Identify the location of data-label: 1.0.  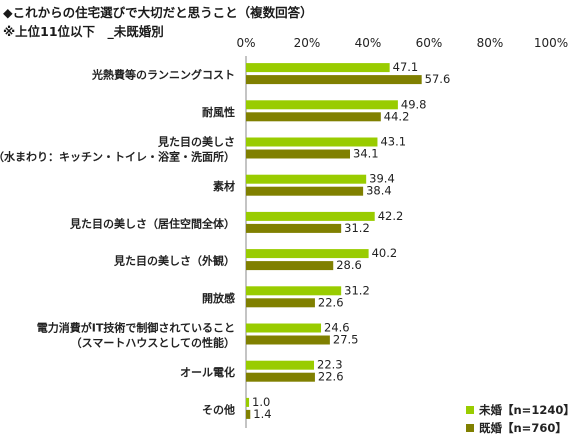
(261, 402).